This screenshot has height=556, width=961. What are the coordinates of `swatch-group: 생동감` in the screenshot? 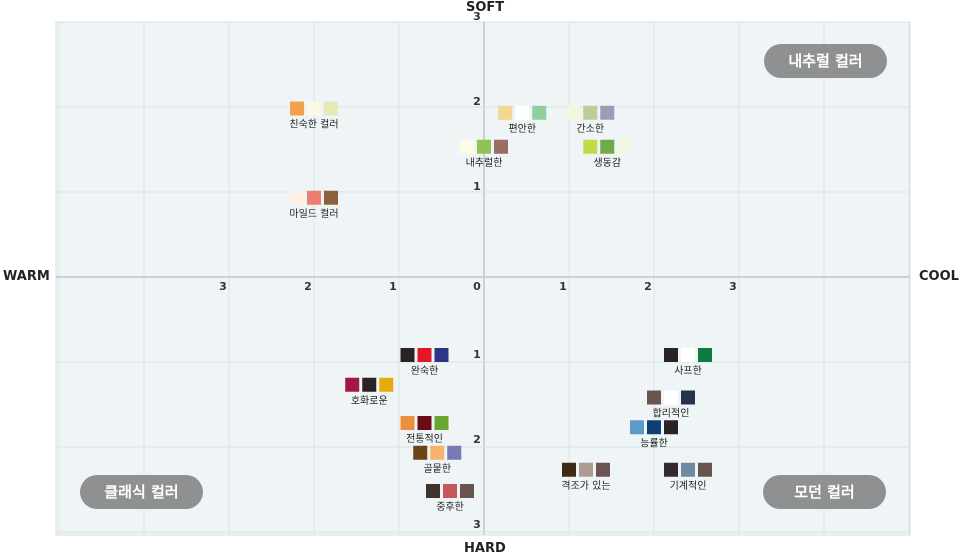 It's located at (607, 154).